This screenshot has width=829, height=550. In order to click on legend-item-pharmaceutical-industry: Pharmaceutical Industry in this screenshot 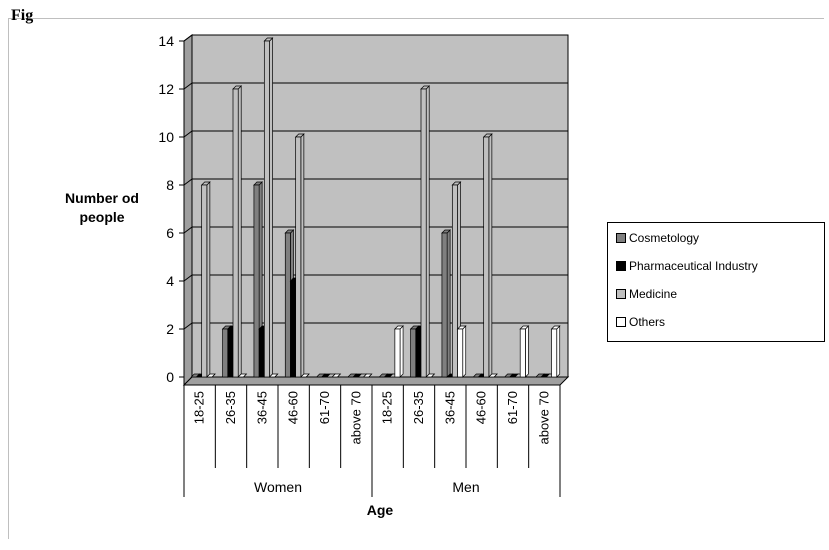, I will do `click(687, 266)`.